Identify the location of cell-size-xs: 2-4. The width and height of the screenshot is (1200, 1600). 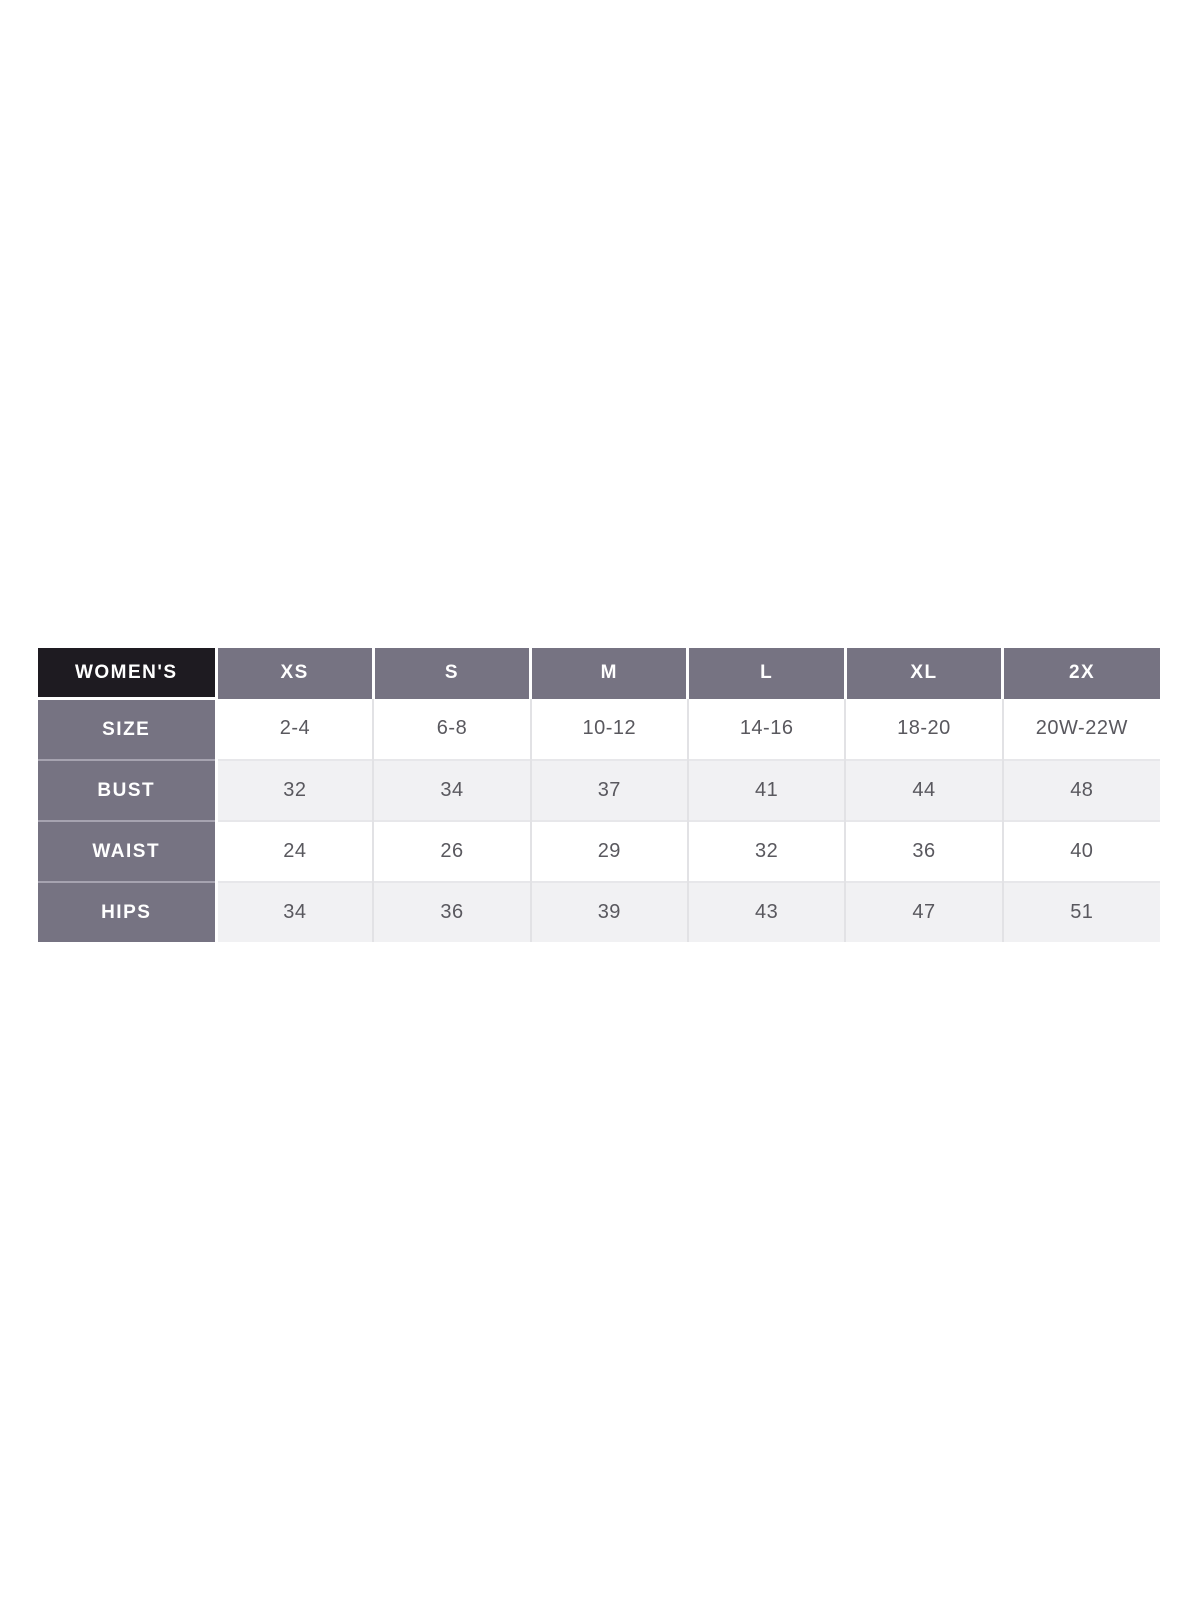
(294, 729).